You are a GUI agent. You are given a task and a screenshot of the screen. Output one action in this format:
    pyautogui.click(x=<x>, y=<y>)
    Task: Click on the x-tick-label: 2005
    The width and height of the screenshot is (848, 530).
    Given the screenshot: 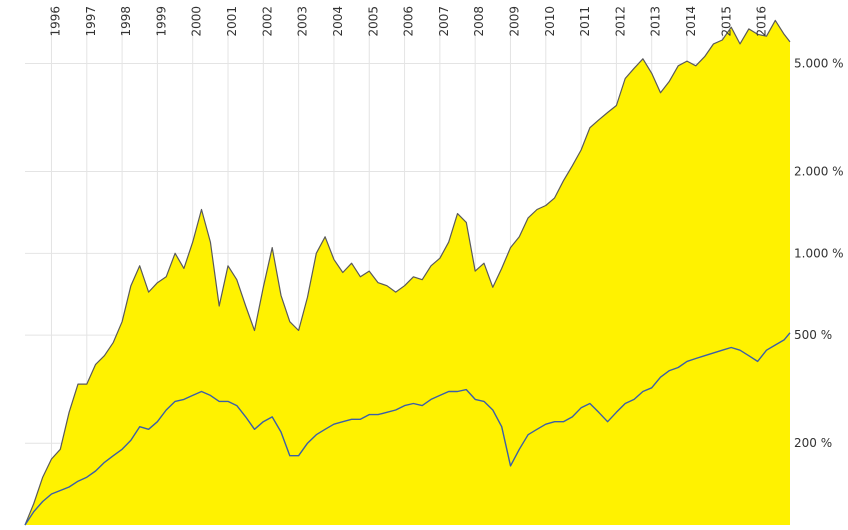 What is the action you would take?
    pyautogui.click(x=373, y=21)
    